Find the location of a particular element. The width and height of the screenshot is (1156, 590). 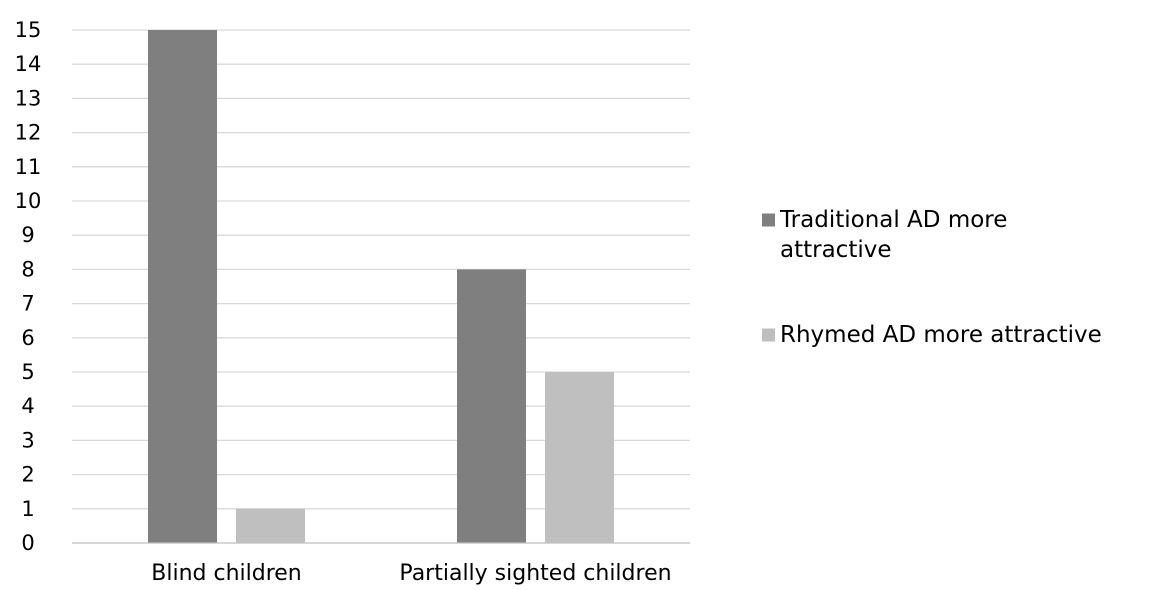

x-axis-category-labels: Blind children Partially sighted children is located at coordinates (411, 573).